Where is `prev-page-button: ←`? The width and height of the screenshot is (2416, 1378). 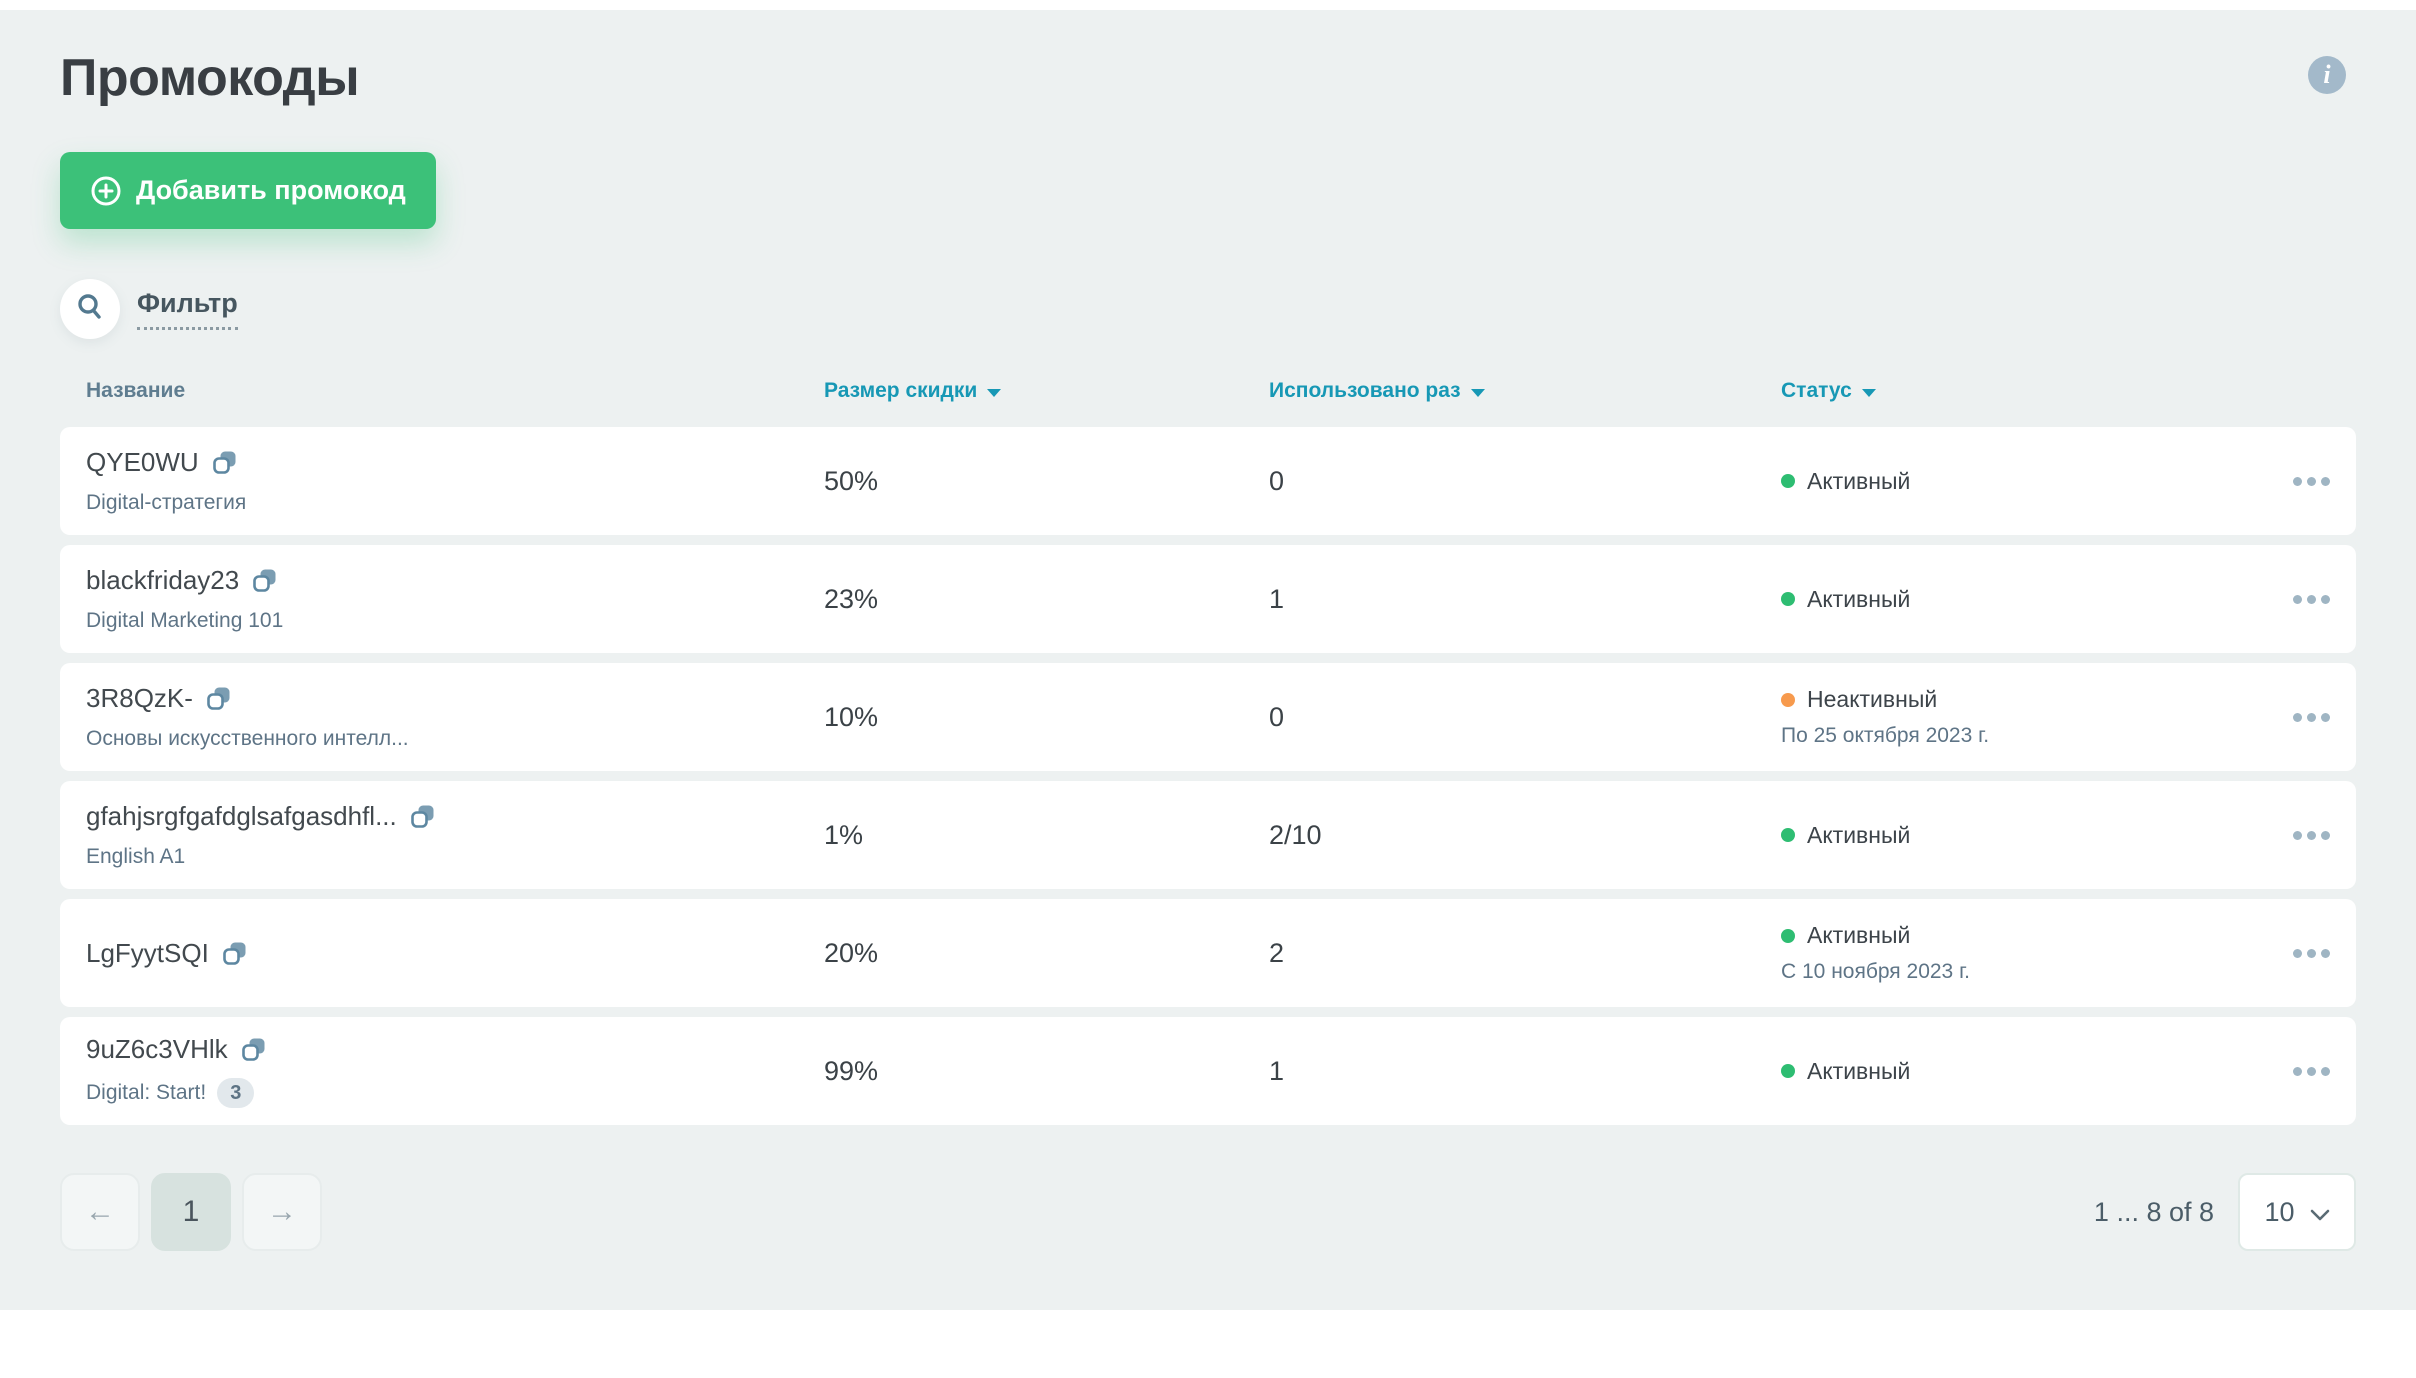
prev-page-button: ← is located at coordinates (100, 1212).